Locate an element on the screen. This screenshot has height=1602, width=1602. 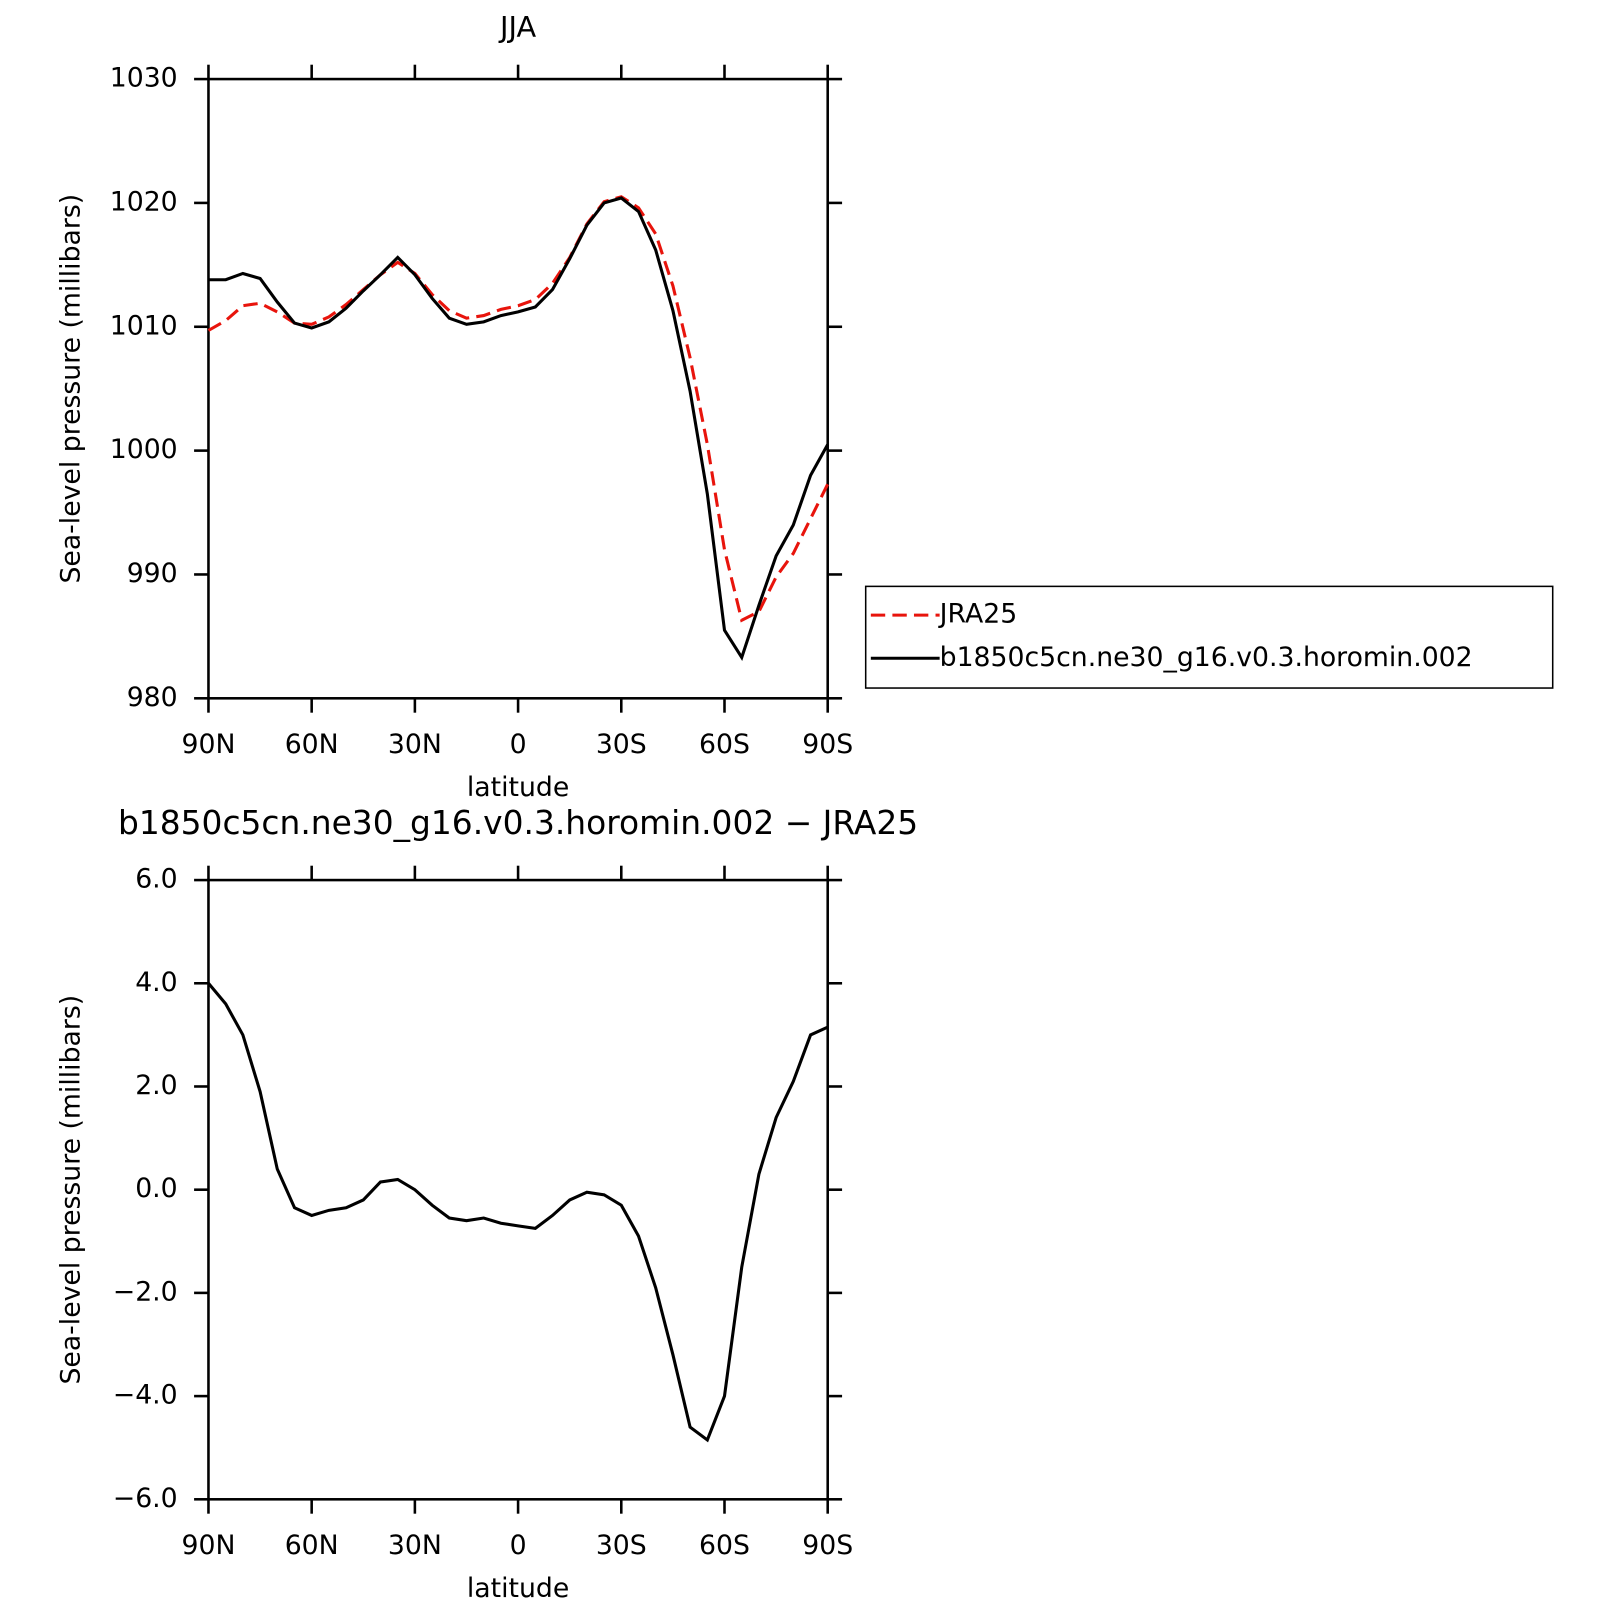
y-tick-label: −6.0 is located at coordinates (145, 1498).